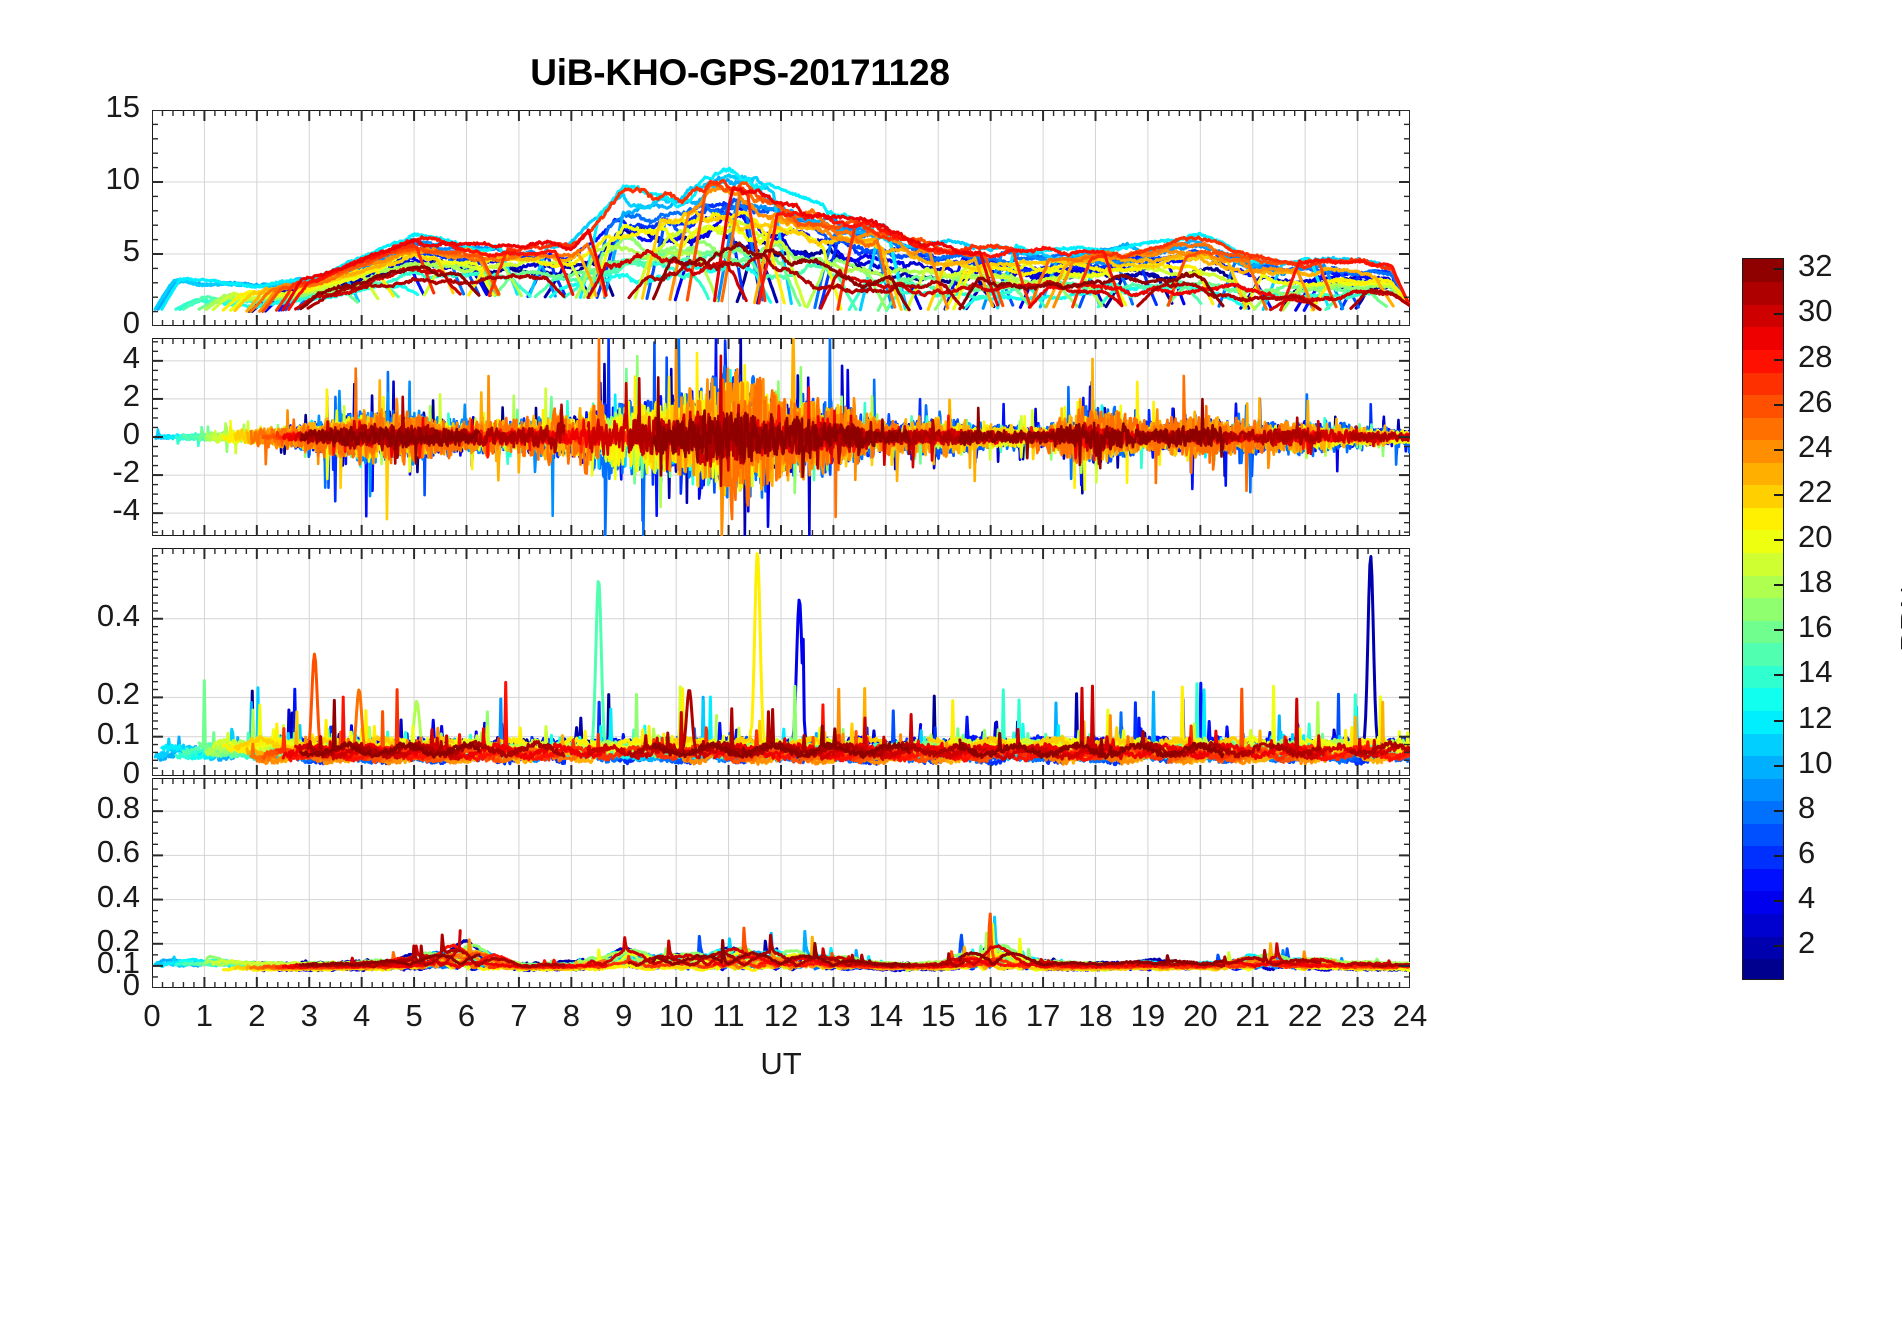  Describe the element at coordinates (118, 962) in the screenshot. I see `ytick-sigma-phi-0.1: 0.1` at that location.